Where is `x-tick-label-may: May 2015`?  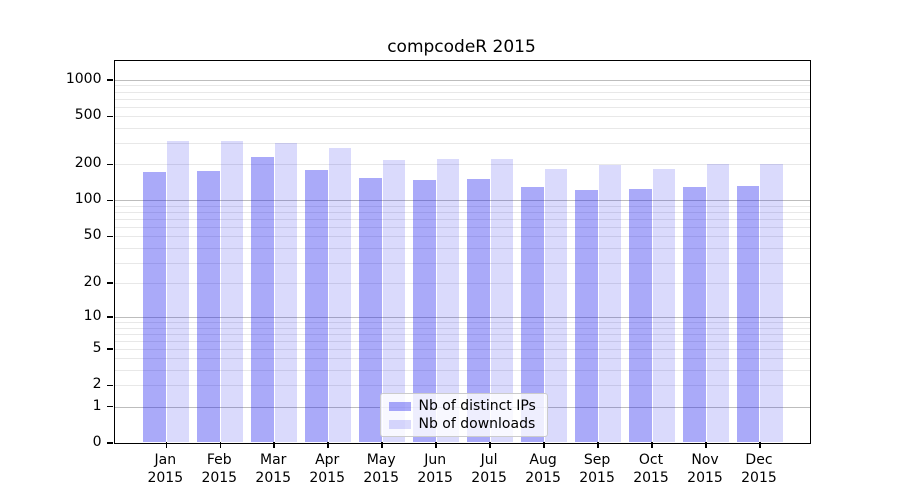
x-tick-label-may: May 2015 is located at coordinates (381, 469).